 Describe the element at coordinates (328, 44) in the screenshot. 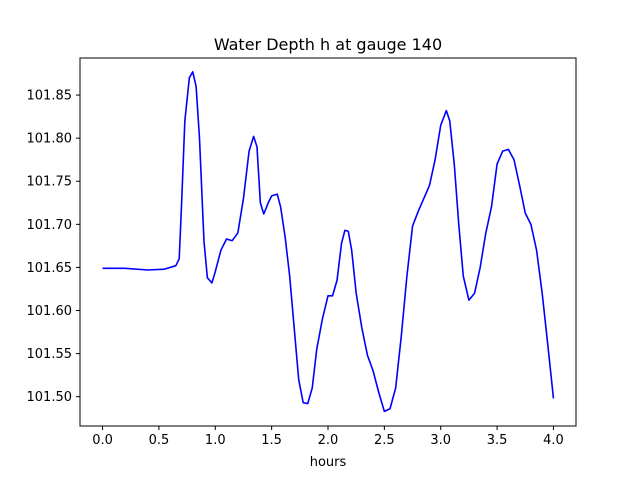

I see `chart-title: Water Depth h at gauge 140` at that location.